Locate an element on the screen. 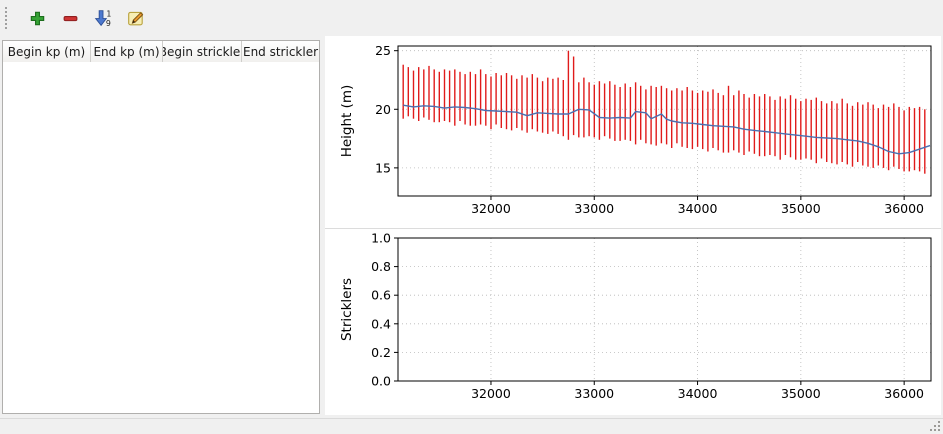  svg-text: 15 is located at coordinates (383, 167).